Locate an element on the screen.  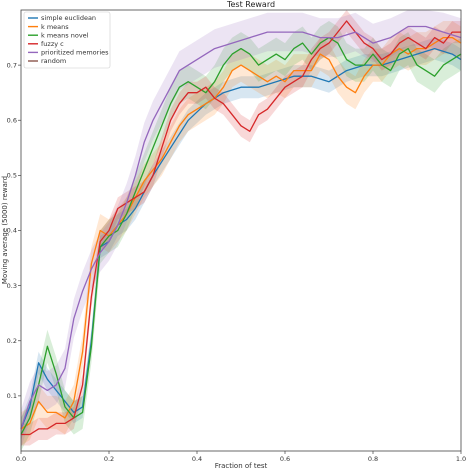
y-tick-label: 0.4 is located at coordinates (12, 231).